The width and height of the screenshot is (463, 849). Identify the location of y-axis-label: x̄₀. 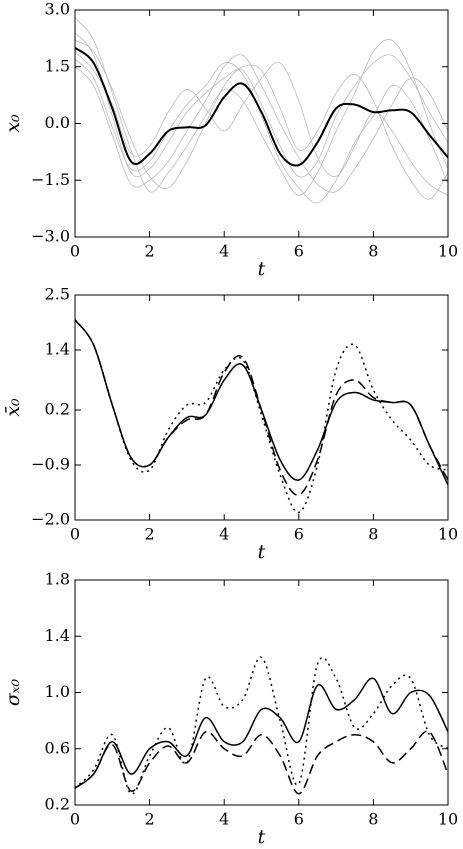
(13, 407).